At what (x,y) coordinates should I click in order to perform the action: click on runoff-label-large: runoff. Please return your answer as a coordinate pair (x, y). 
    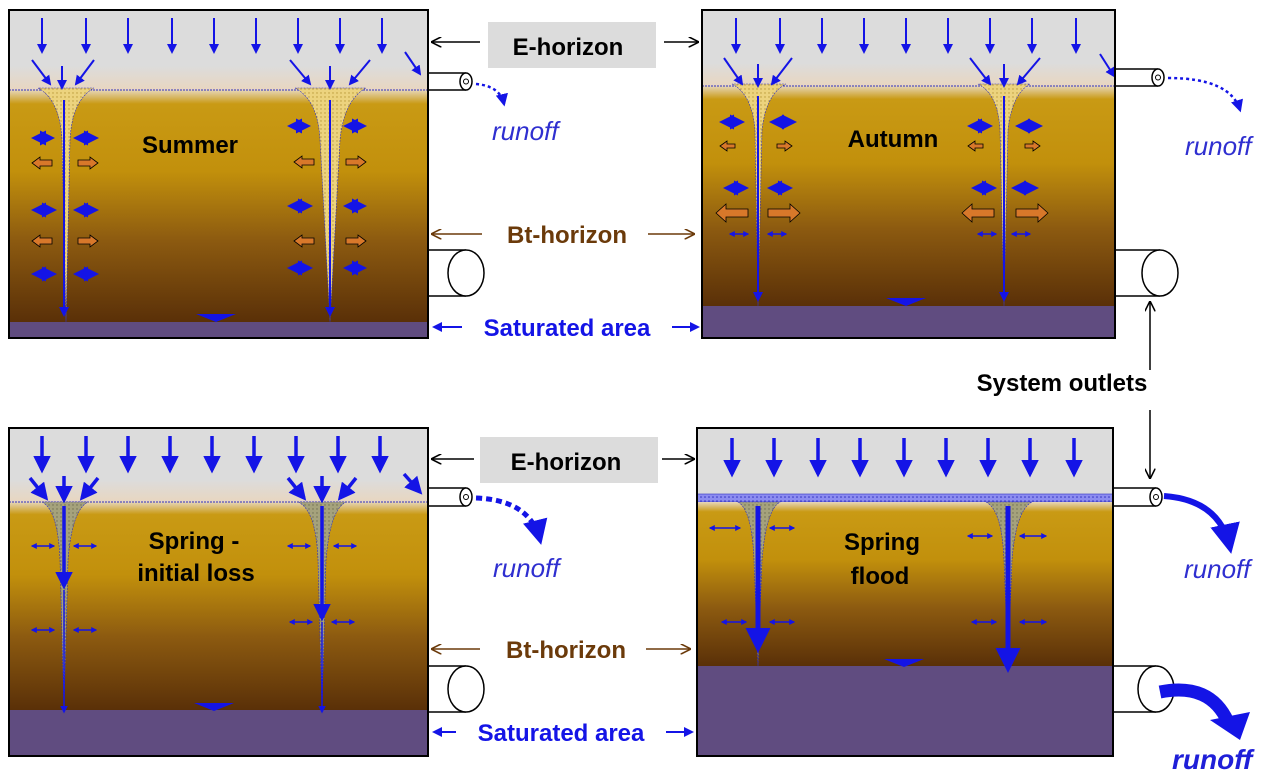
    Looking at the image, I should click on (1213, 759).